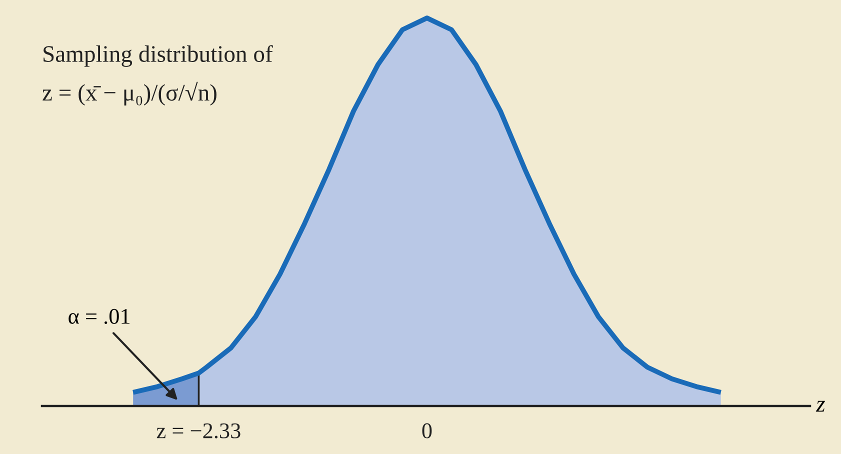 Image resolution: width=841 pixels, height=454 pixels. What do you see at coordinates (99, 316) in the screenshot?
I see `annotation: α = .01` at bounding box center [99, 316].